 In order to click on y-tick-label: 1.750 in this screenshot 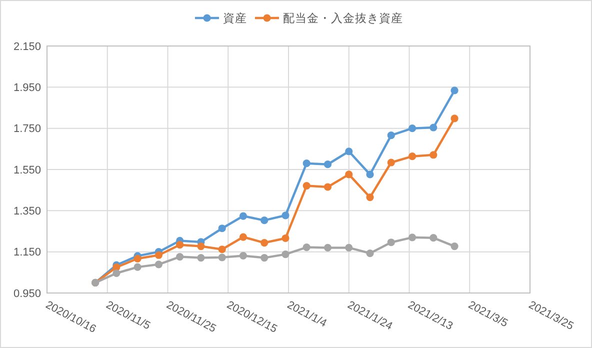, I will do `click(27, 129)`.